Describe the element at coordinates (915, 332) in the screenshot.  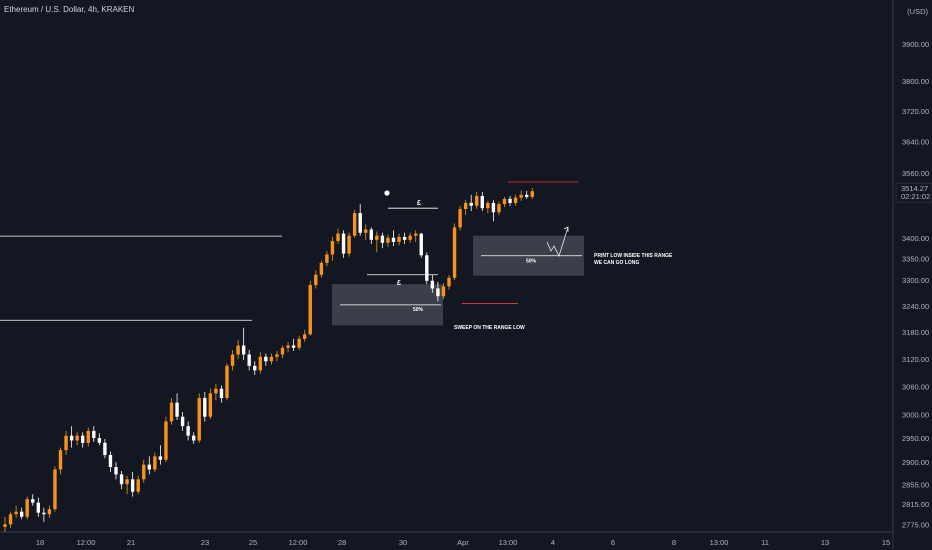
I see `price-tick-label: 3180.00` at that location.